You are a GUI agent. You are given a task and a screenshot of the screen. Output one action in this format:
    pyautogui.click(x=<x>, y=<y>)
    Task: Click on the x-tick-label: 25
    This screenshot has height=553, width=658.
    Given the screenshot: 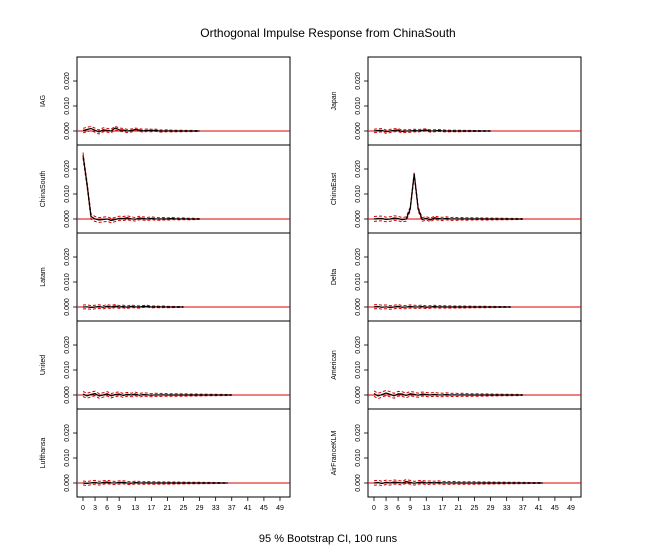 What is the action you would take?
    pyautogui.click(x=184, y=508)
    